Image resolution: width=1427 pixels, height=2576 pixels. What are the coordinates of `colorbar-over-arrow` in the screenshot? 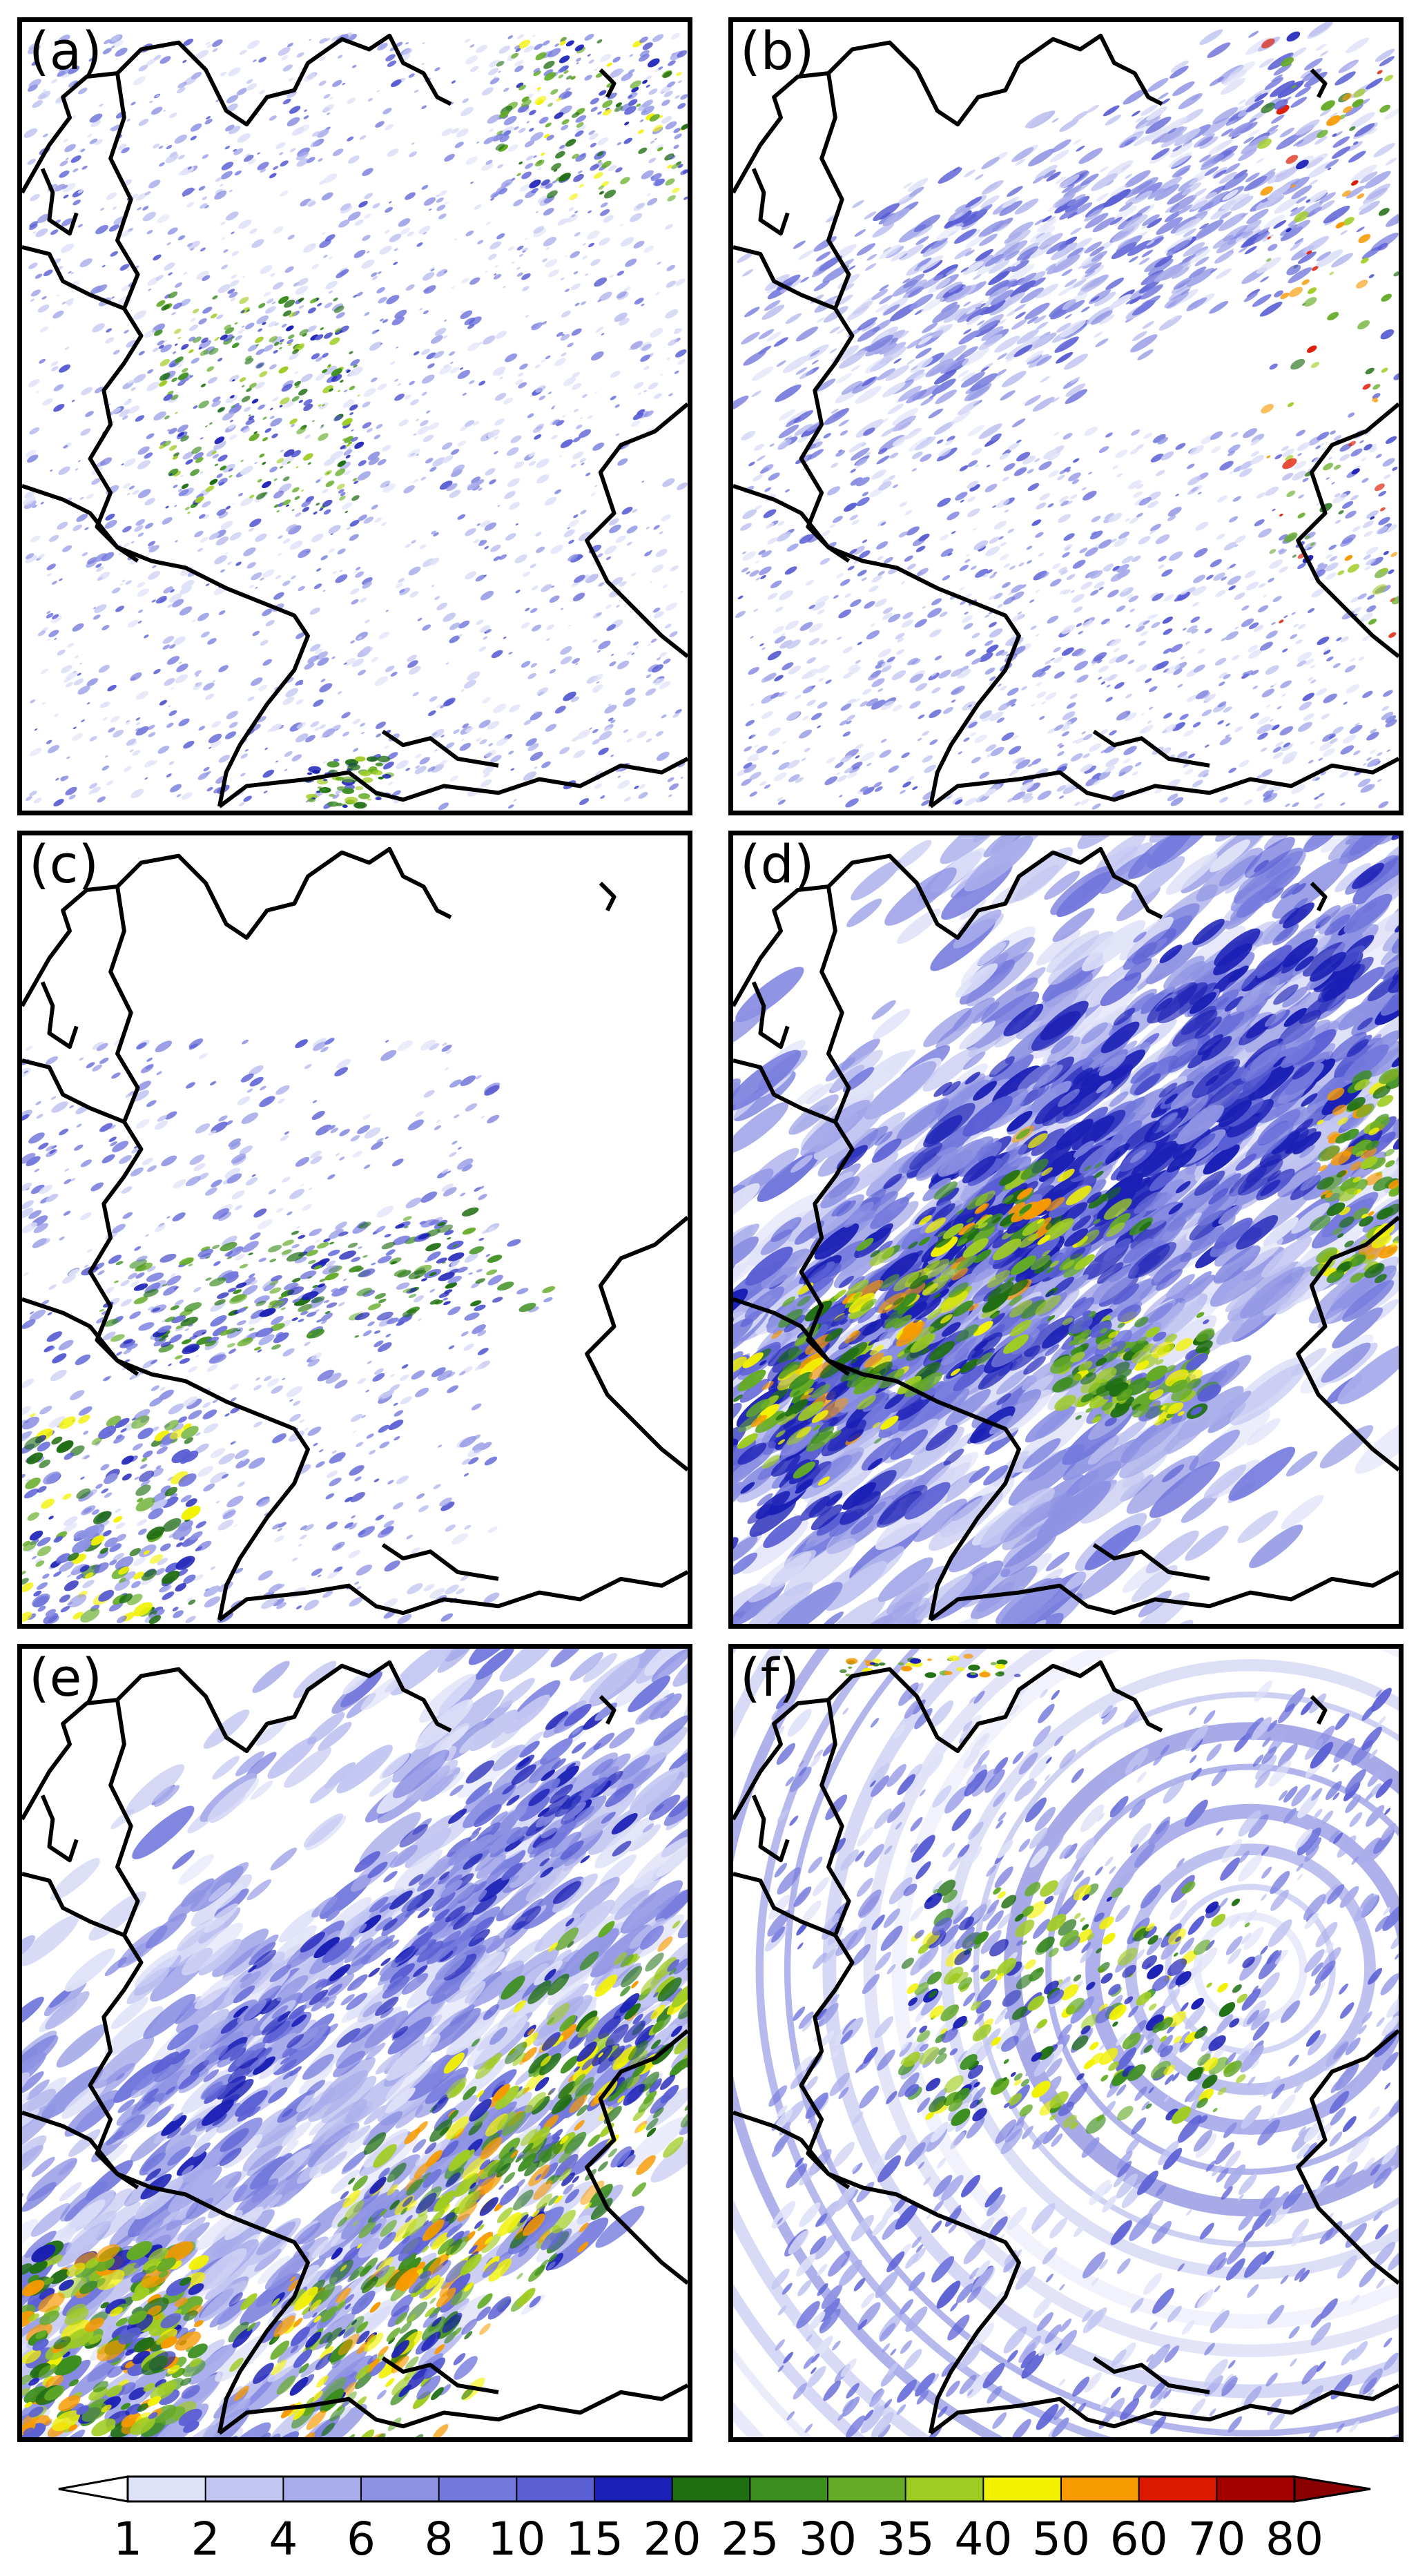 It's located at (1332, 2489).